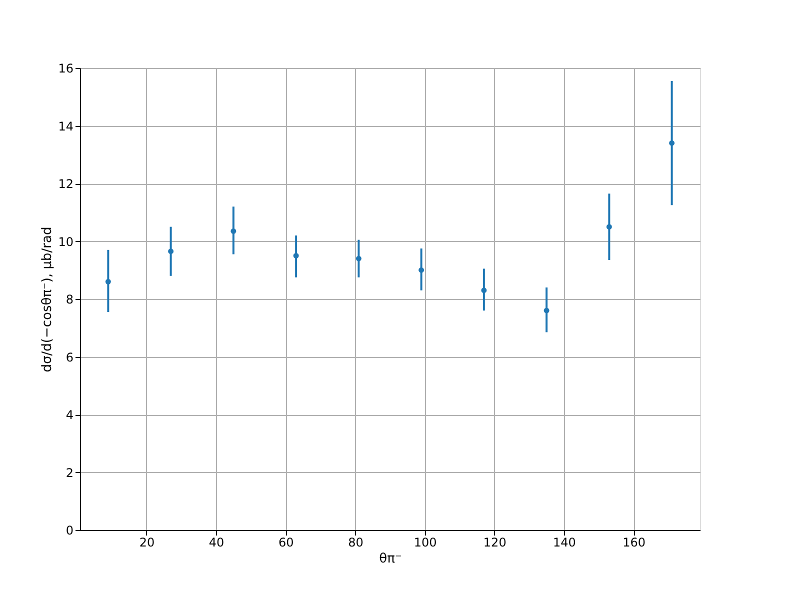 This screenshot has width=800, height=600. Describe the element at coordinates (70, 299) in the screenshot. I see `y-tick-label: 8` at that location.